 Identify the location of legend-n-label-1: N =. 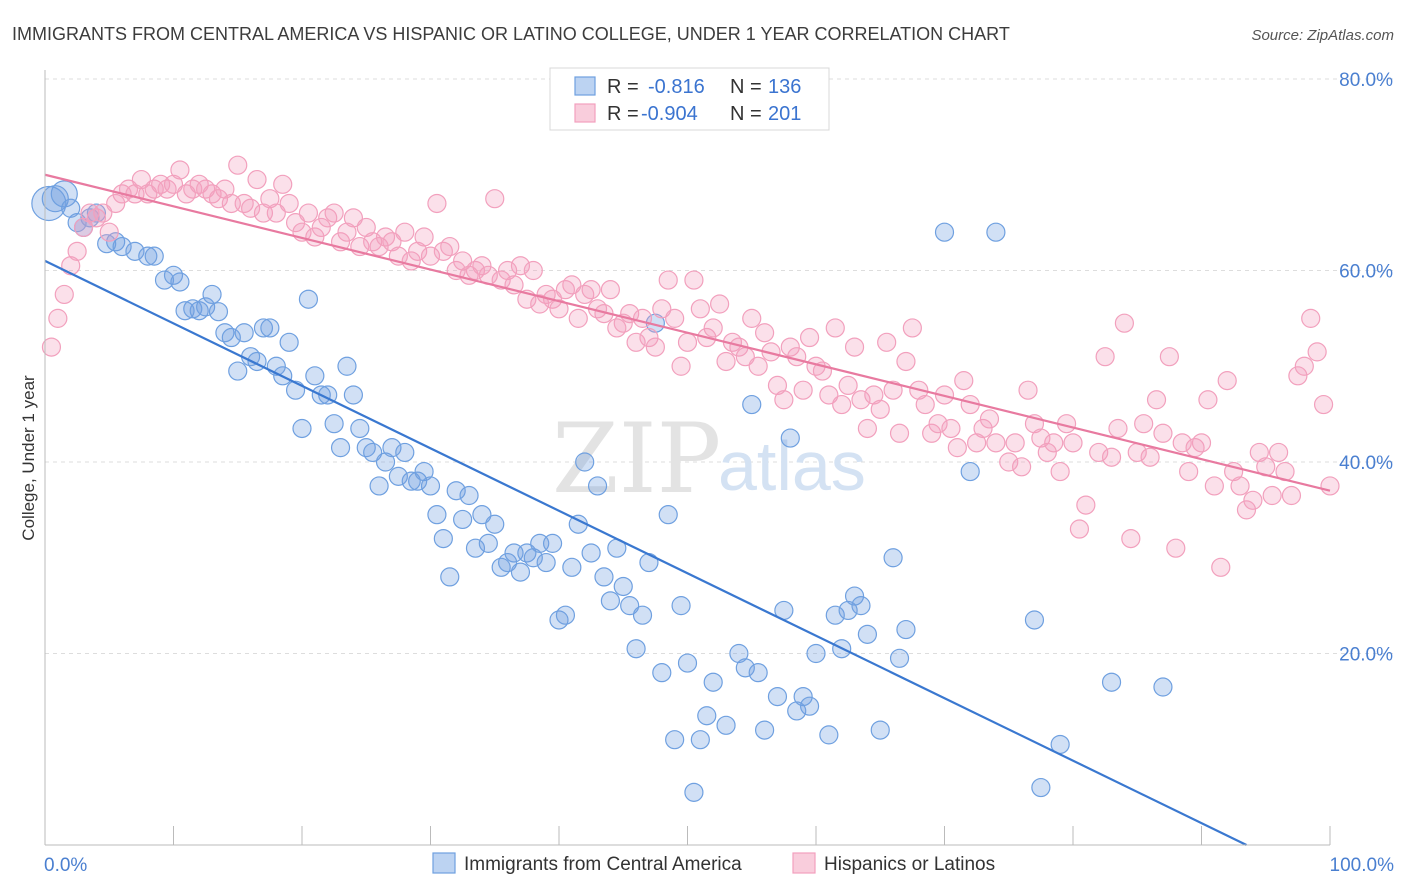
(746, 87).